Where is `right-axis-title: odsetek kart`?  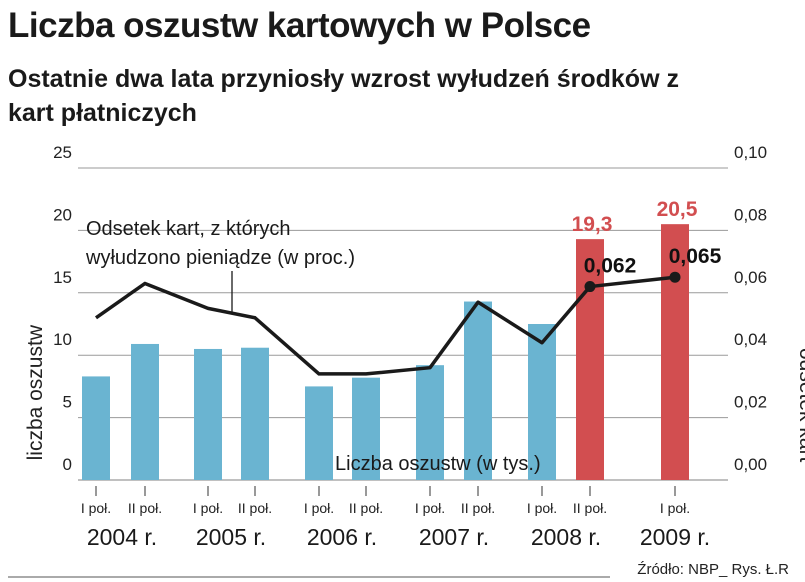 right-axis-title: odsetek kart is located at coordinates (800, 405).